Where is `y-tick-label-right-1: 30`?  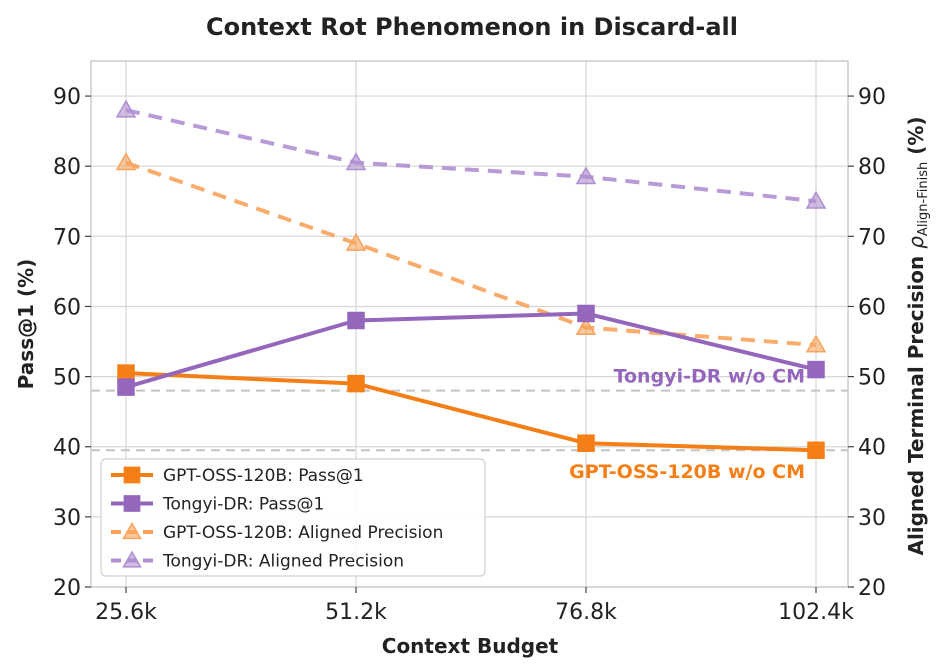
y-tick-label-right-1: 30 is located at coordinates (872, 518).